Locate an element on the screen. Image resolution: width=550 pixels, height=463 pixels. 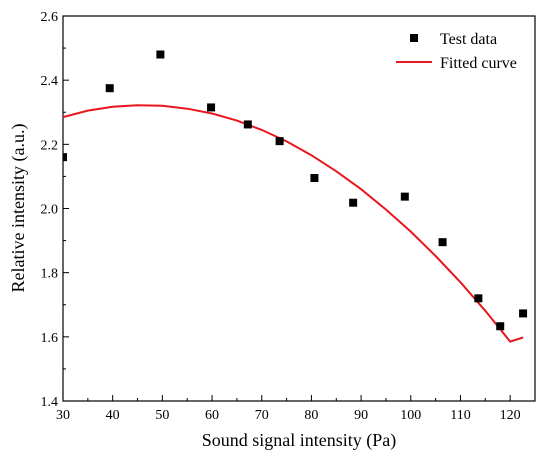
y-tick-label: 1.6 is located at coordinates (50, 338).